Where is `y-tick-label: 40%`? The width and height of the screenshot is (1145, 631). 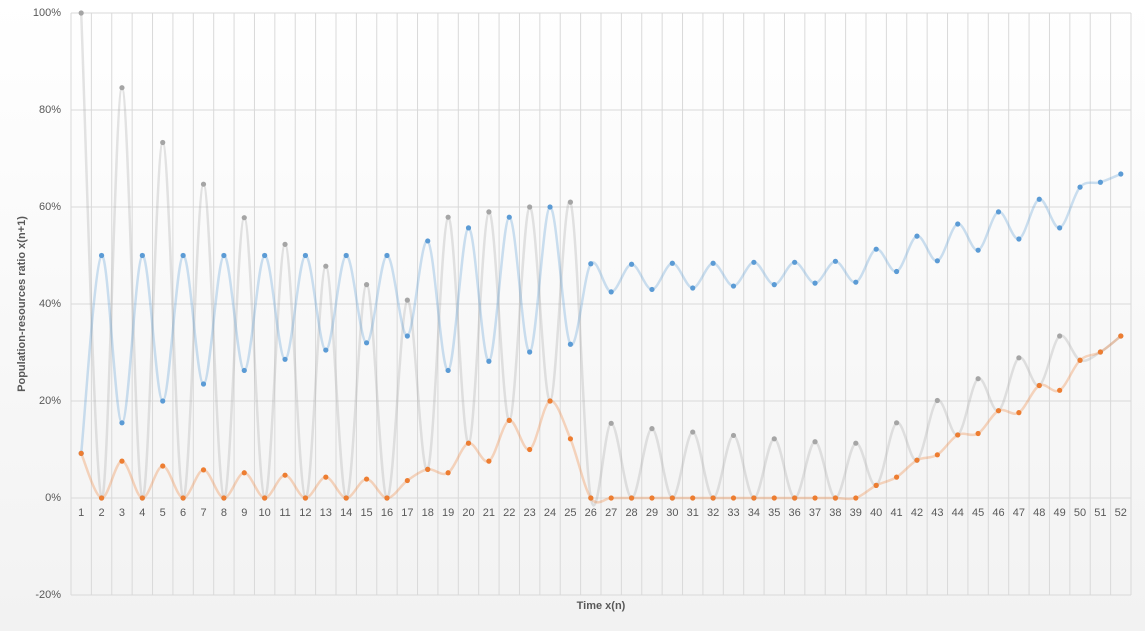
y-tick-label: 40% is located at coordinates (50, 304).